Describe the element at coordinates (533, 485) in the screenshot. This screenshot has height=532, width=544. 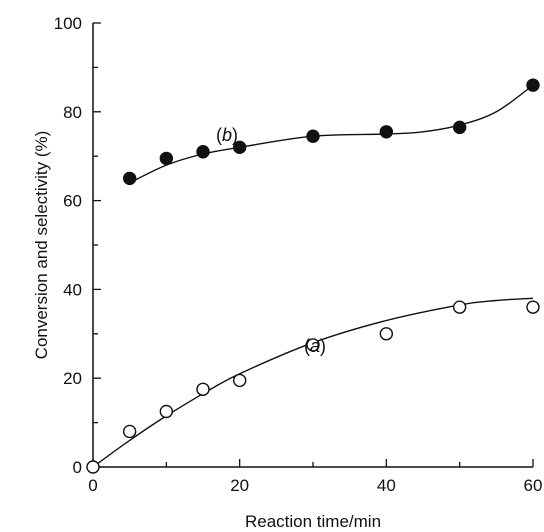
I see `x-tick-label: 60` at that location.